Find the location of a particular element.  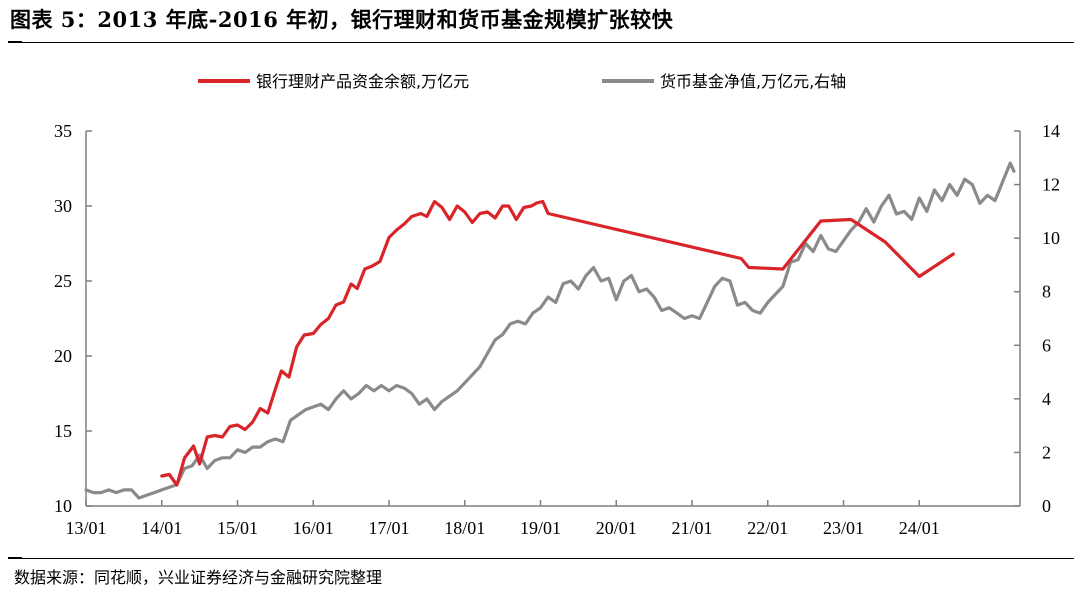

legend-item-money-fund-label: 货币基金净值,万亿元,右轴 is located at coordinates (753, 81).